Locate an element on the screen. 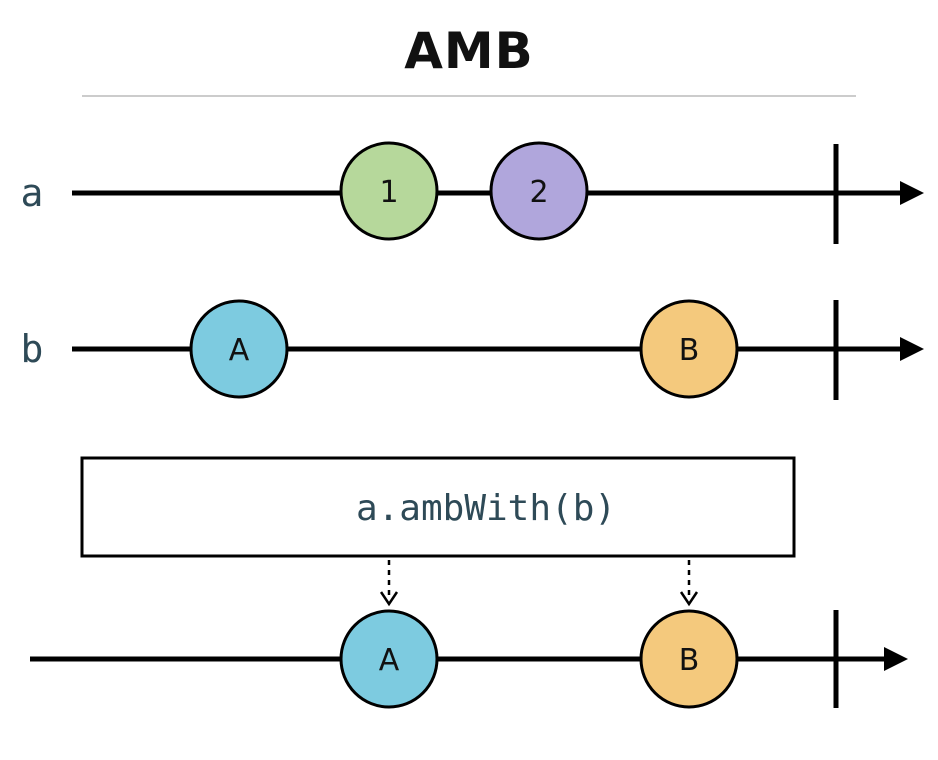 The image size is (938, 760). output-marble-2: B is located at coordinates (689, 659).